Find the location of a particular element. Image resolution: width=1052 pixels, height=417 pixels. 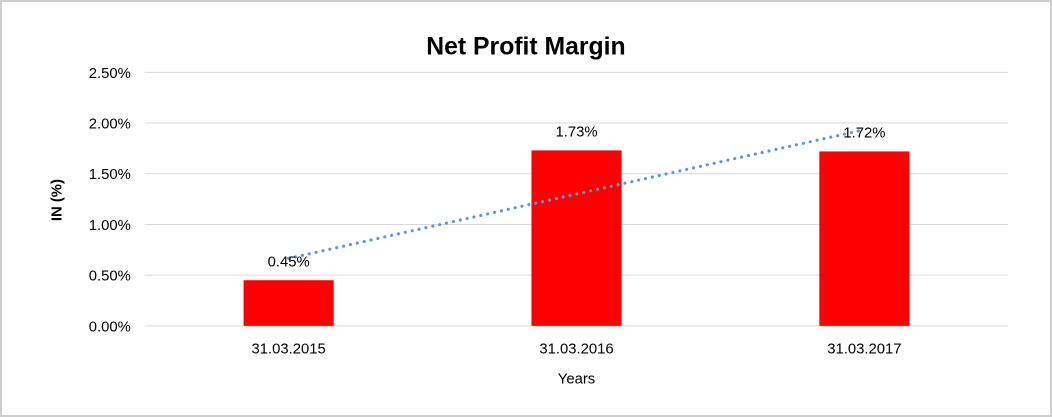

y-tick-label: 0.00% is located at coordinates (110, 327).